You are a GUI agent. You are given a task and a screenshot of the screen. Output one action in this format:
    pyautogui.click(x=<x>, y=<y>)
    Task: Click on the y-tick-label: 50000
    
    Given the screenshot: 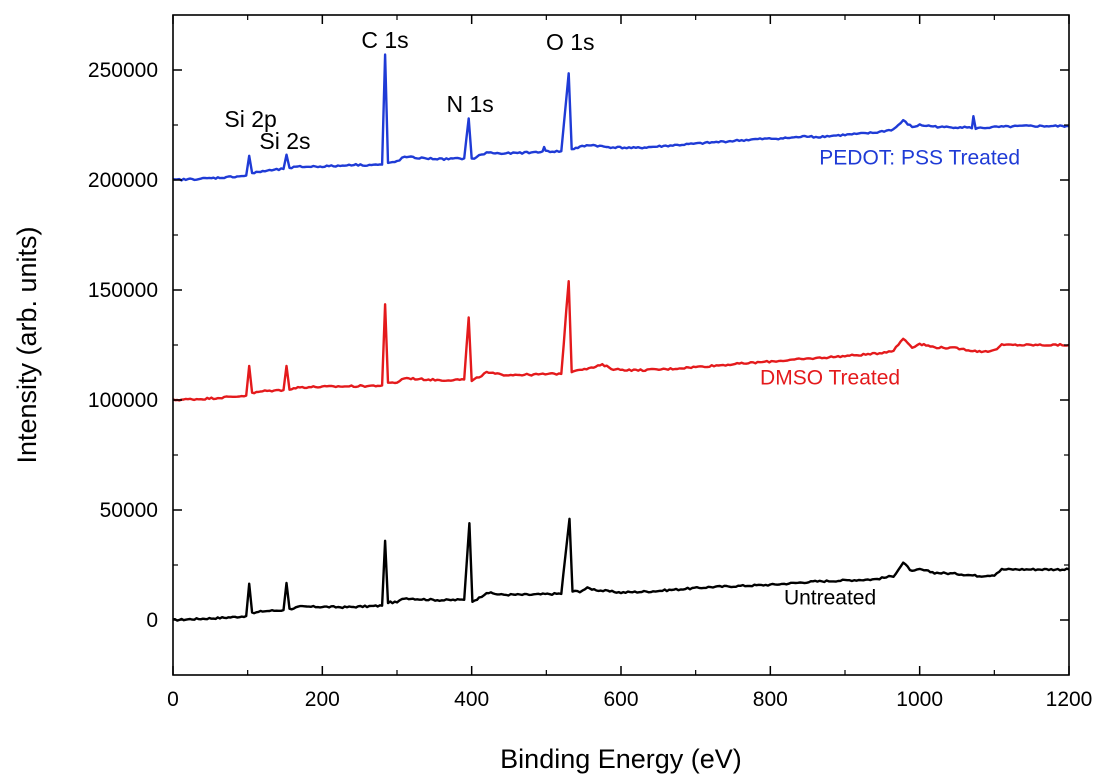 What is the action you would take?
    pyautogui.click(x=129, y=510)
    